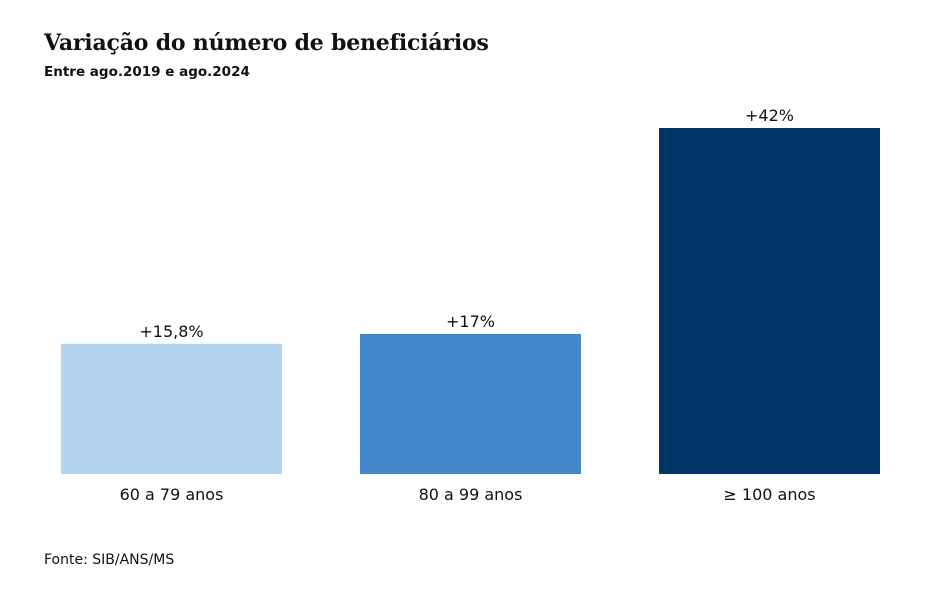 The width and height of the screenshot is (950, 616). Describe the element at coordinates (769, 115) in the screenshot. I see `data-label-3: +42%` at that location.